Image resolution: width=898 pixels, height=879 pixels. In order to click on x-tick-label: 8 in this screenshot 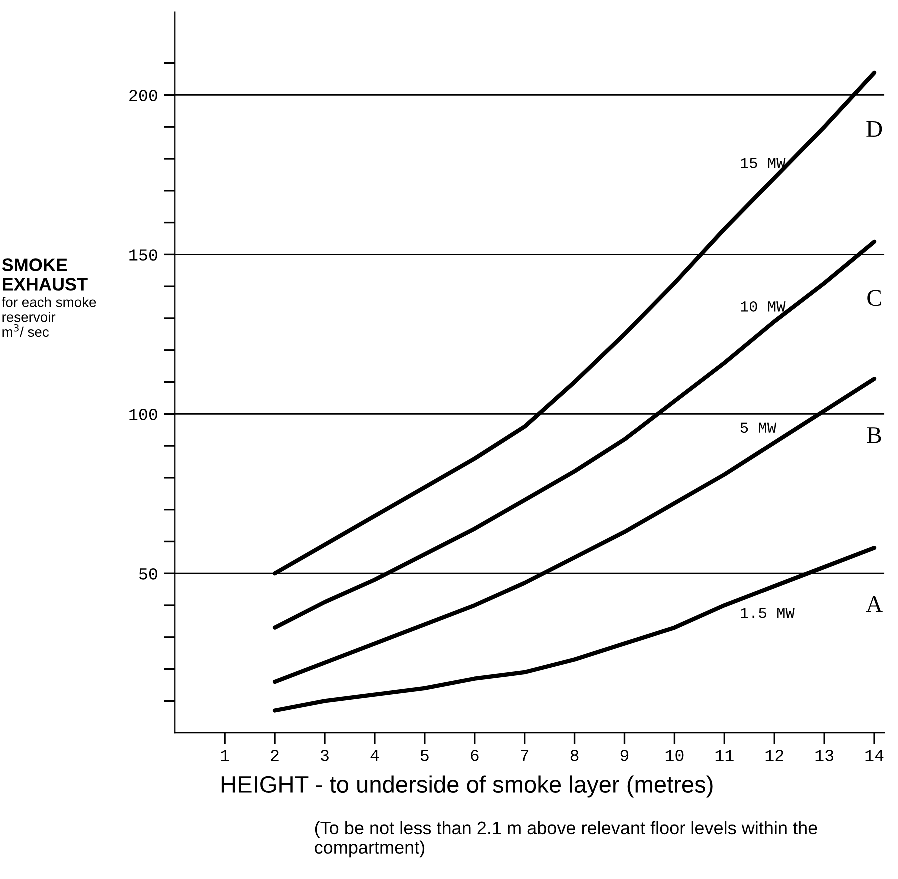, I will do `click(574, 756)`.